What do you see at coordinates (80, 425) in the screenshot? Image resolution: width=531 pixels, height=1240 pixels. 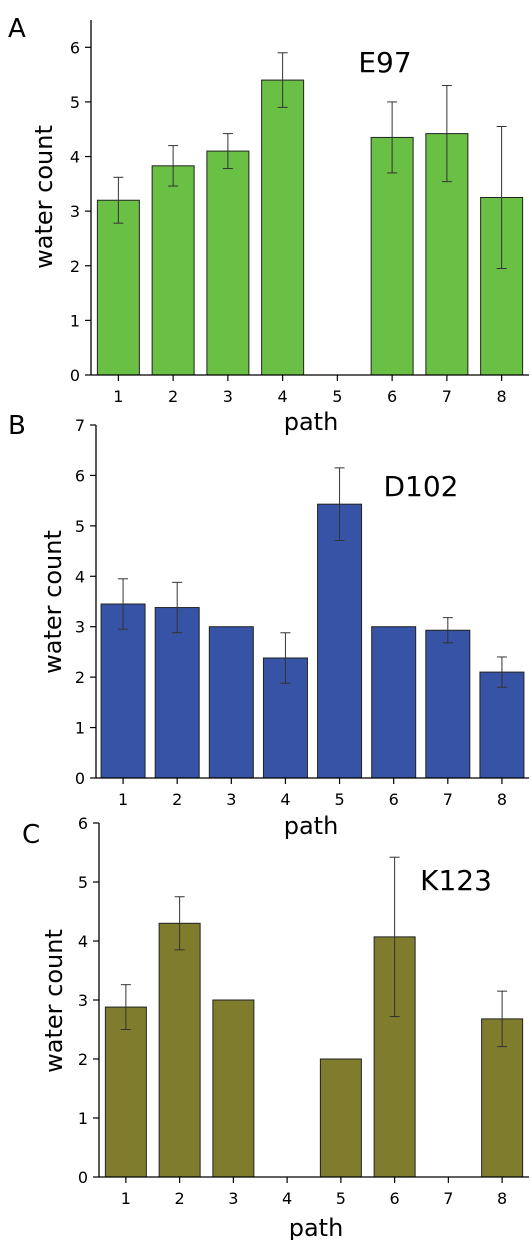 I see `y-tick-label: 7` at bounding box center [80, 425].